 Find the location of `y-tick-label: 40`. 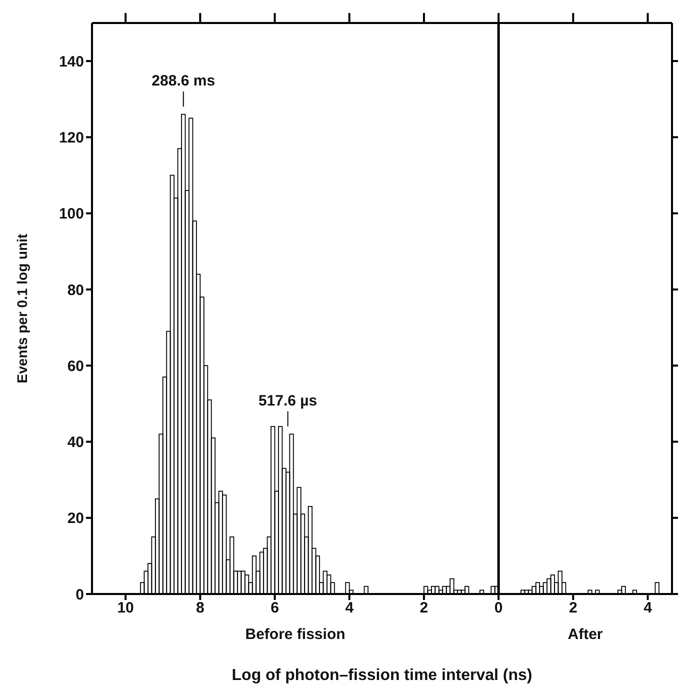

y-tick-label: 40 is located at coordinates (75, 443).